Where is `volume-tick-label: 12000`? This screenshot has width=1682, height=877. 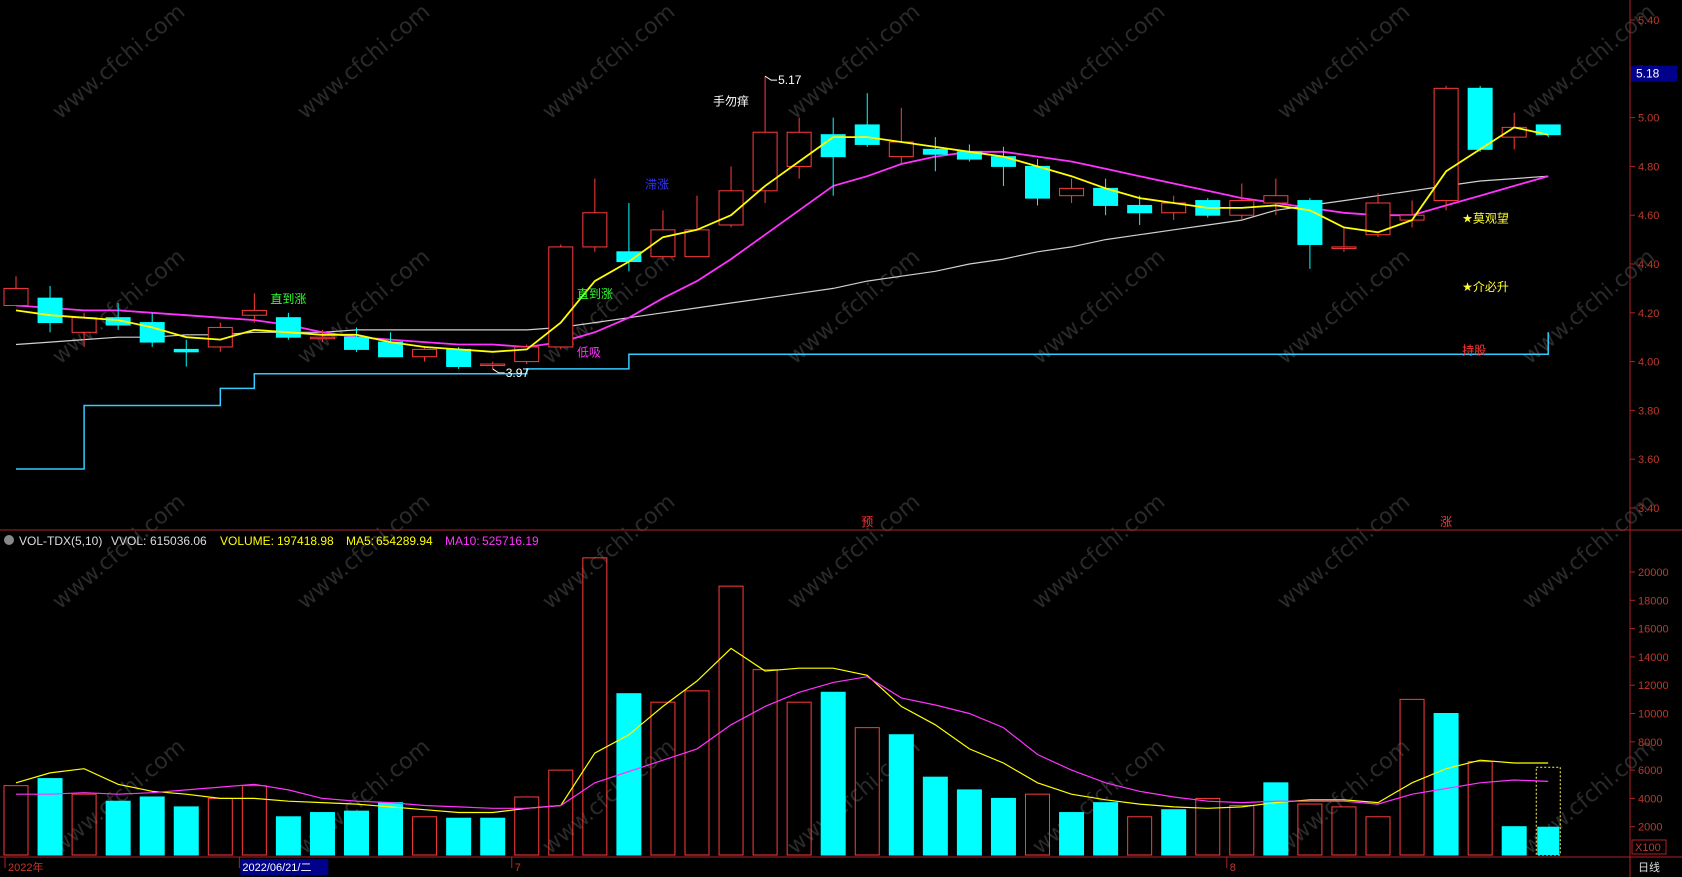 volume-tick-label: 12000 is located at coordinates (1653, 686).